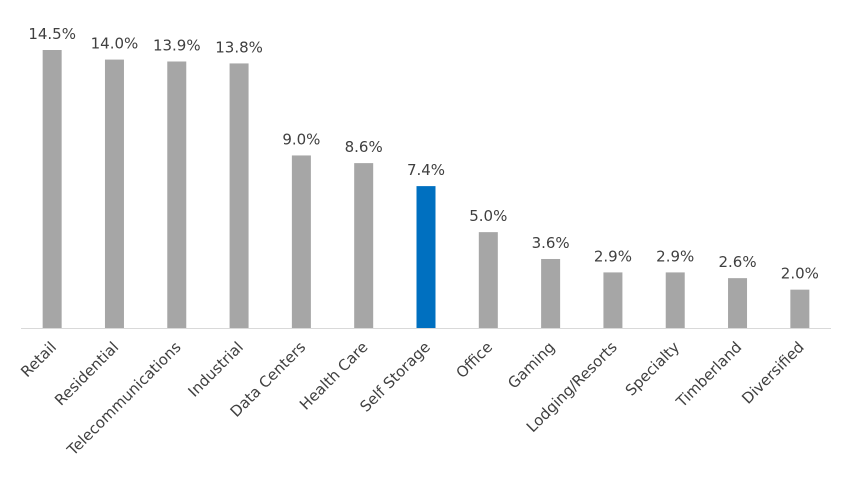 Image resolution: width=851 pixels, height=491 pixels. What do you see at coordinates (613, 300) in the screenshot?
I see `bar-lodging-resorts` at bounding box center [613, 300].